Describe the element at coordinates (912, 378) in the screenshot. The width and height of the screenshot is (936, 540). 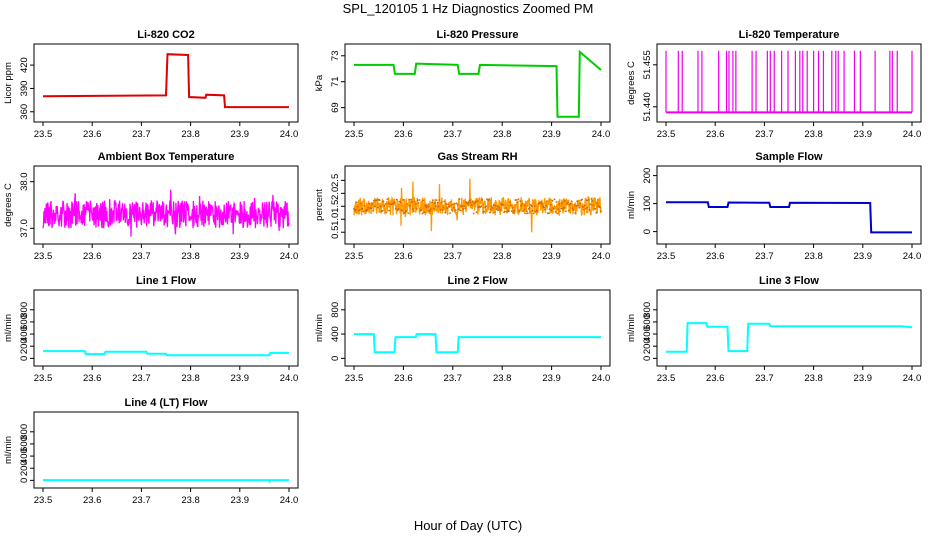
I see `chart-line-3-flow-xtick-label: 24.0` at that location.